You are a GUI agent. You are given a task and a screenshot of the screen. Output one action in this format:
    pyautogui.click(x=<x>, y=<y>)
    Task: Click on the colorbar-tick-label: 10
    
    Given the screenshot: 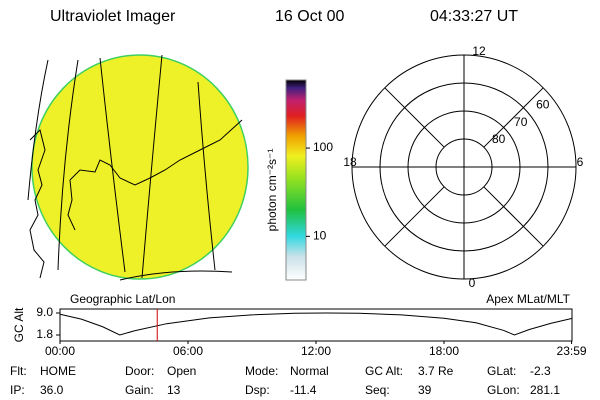 What is the action you would take?
    pyautogui.click(x=320, y=235)
    